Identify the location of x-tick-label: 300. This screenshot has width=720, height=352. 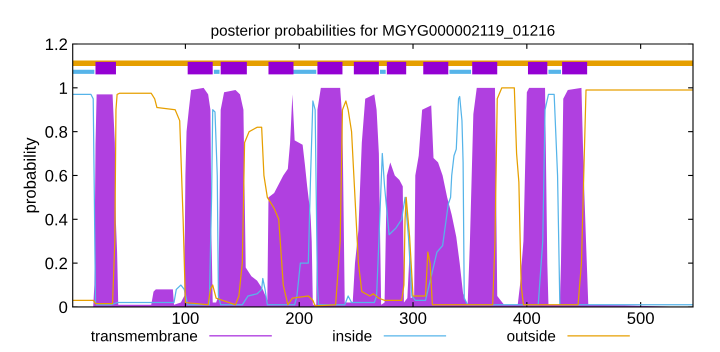
(413, 318).